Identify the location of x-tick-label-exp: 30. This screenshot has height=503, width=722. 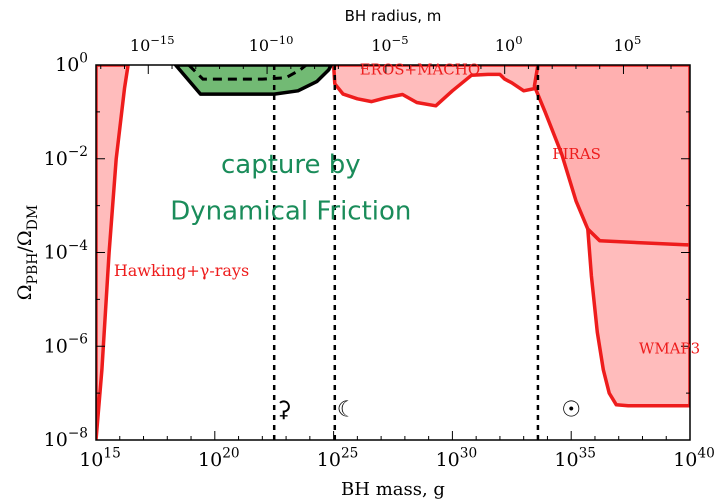
(468, 453).